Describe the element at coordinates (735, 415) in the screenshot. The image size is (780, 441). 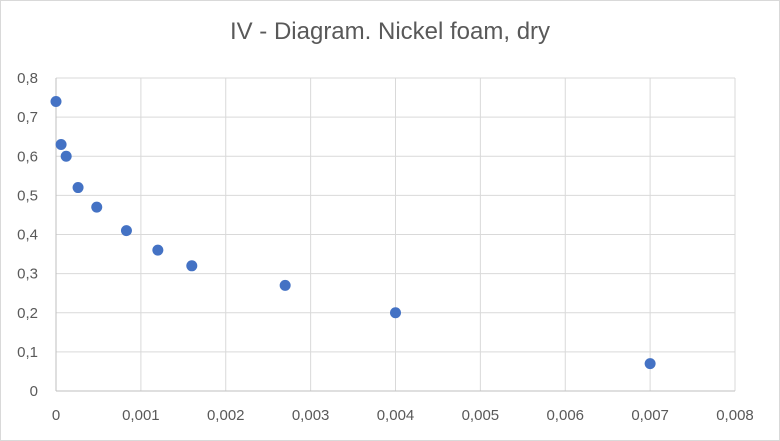
I see `x-tick-label: 0,008` at that location.